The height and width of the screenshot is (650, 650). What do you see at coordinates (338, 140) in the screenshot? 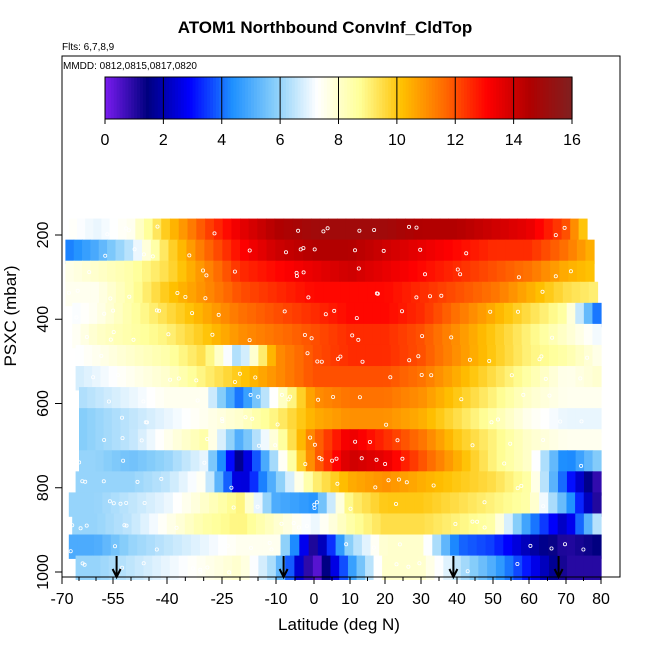
I see `colorbar-tick-label: 8` at bounding box center [338, 140].